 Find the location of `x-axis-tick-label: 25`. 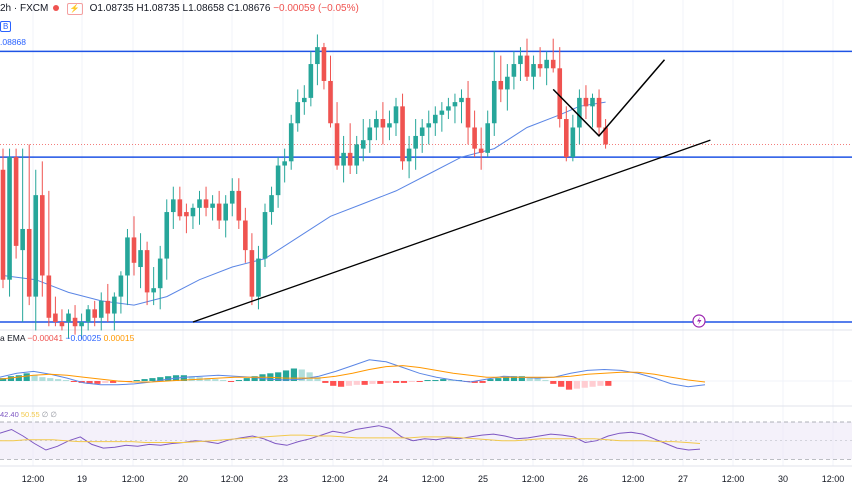

x-axis-tick-label: 25 is located at coordinates (483, 479).